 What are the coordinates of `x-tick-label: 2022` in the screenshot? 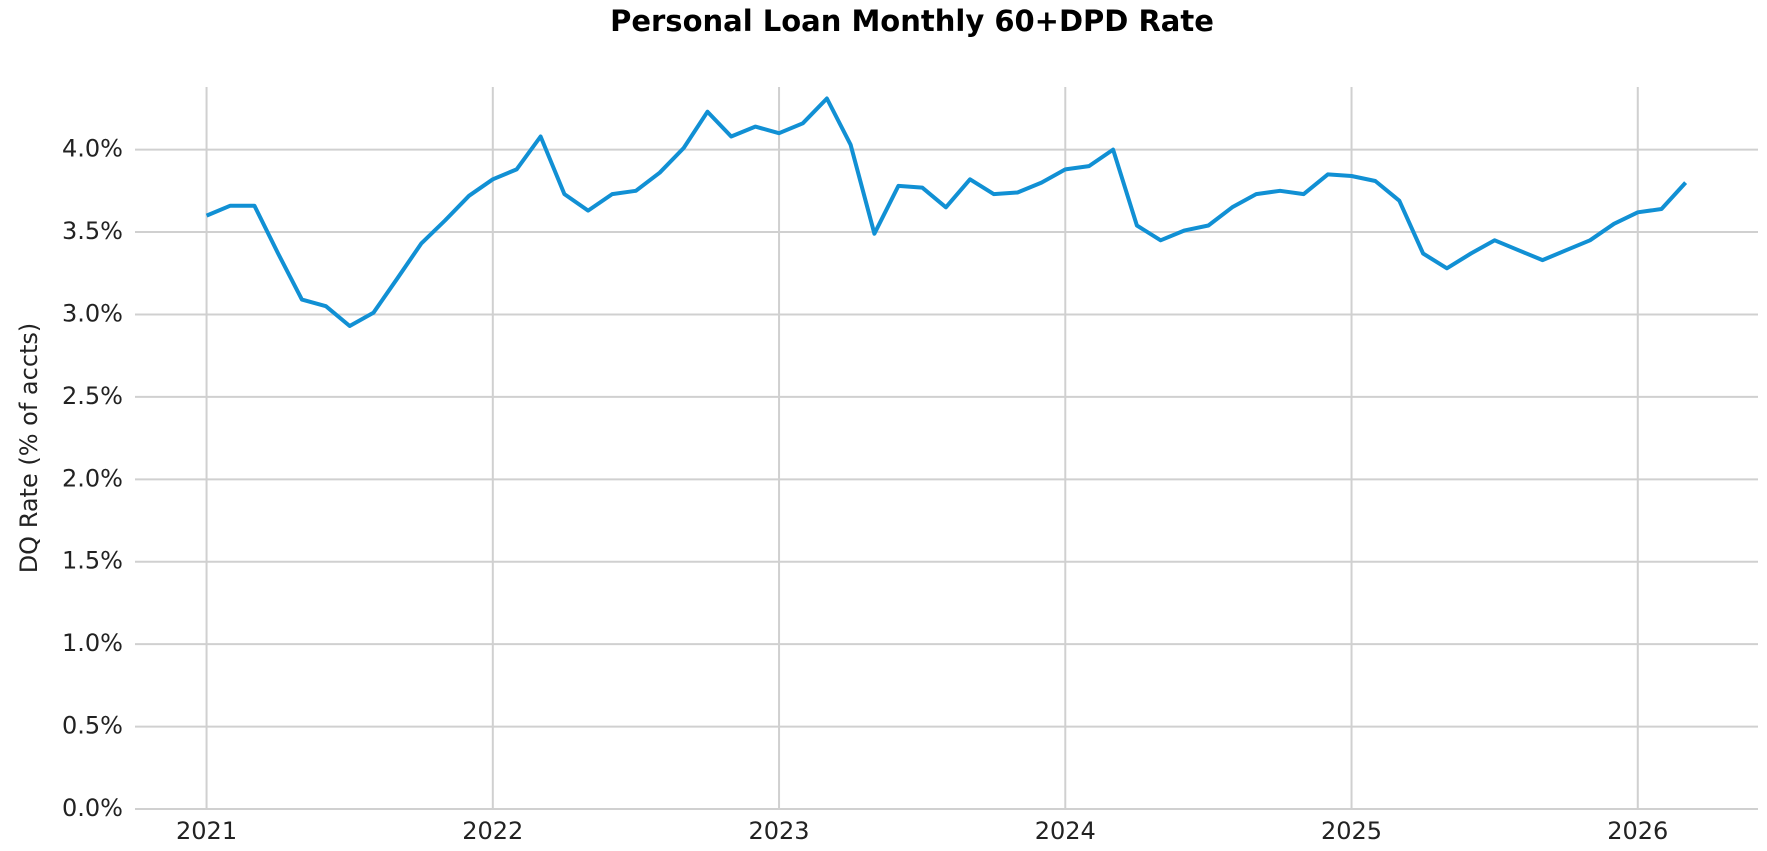 It's located at (492, 831).